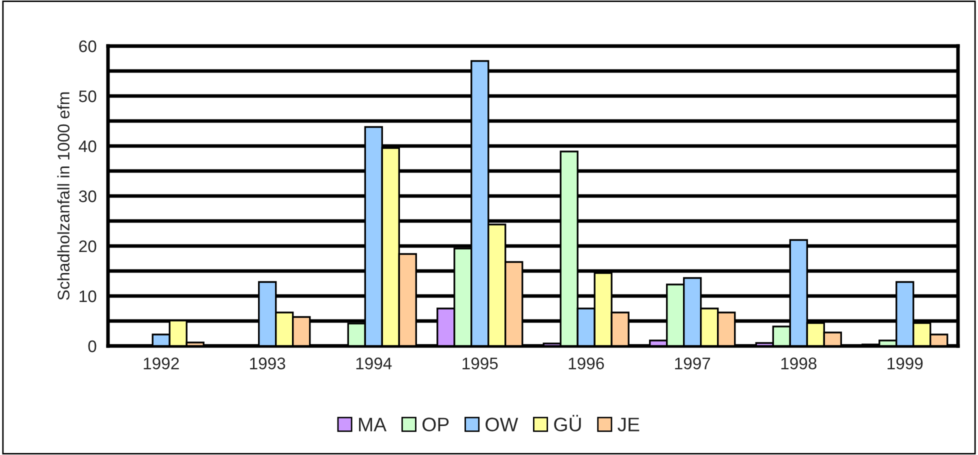  What do you see at coordinates (268, 364) in the screenshot?
I see `x-tick-label: 1993` at bounding box center [268, 364].